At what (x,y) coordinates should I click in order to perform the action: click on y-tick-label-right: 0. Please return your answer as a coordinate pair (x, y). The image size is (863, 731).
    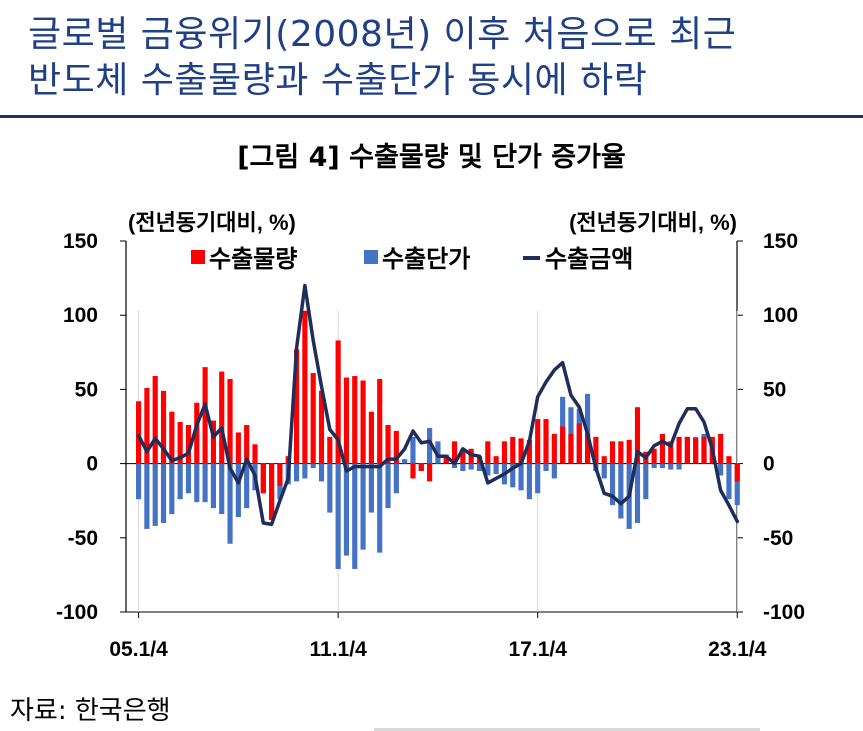
    Looking at the image, I should click on (769, 464).